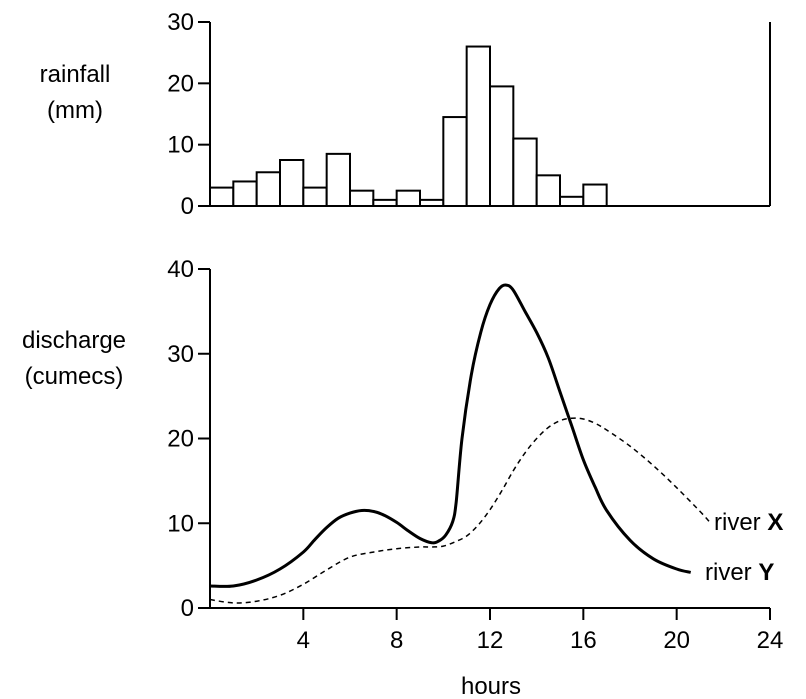 The image size is (806, 699). I want to click on discharge-y-tick-label: 0, so click(187, 608).